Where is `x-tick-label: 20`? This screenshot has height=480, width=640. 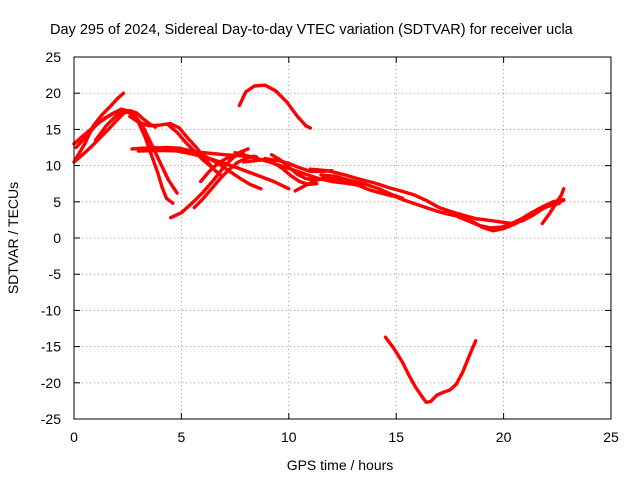
x-tick-label: 20 is located at coordinates (504, 437).